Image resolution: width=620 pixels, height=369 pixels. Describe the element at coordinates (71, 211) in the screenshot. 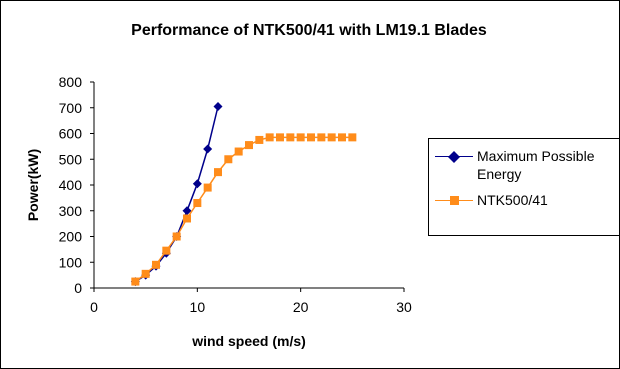

I see `y-tick-label: 300` at that location.